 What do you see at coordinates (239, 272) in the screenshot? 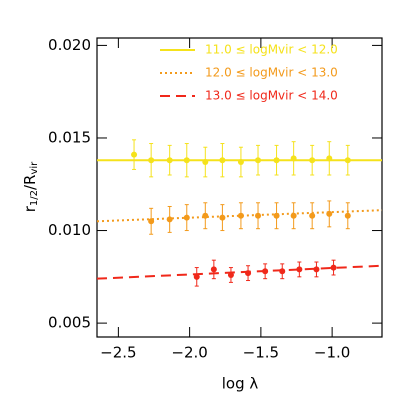
I see `fit-line` at bounding box center [239, 272].